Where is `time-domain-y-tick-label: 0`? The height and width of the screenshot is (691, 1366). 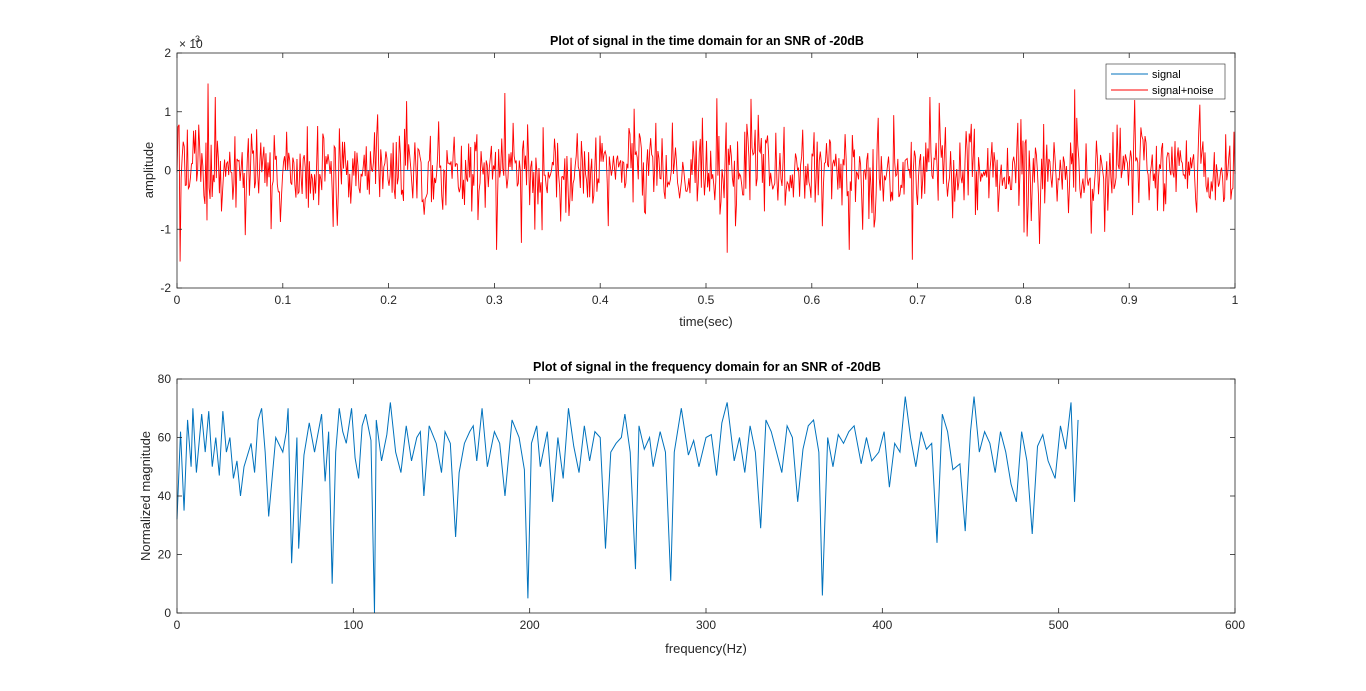
time-domain-y-tick-label: 0 is located at coordinates (167, 171).